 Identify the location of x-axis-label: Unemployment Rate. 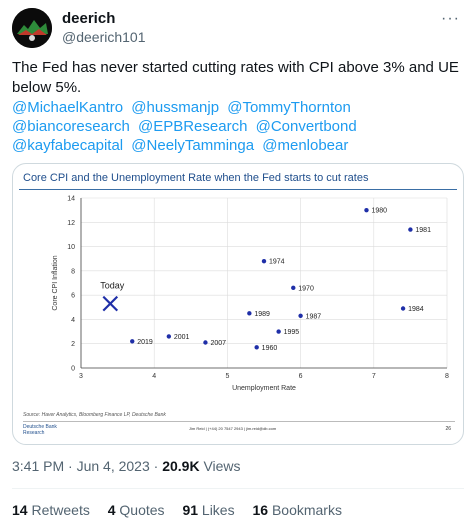
(264, 388).